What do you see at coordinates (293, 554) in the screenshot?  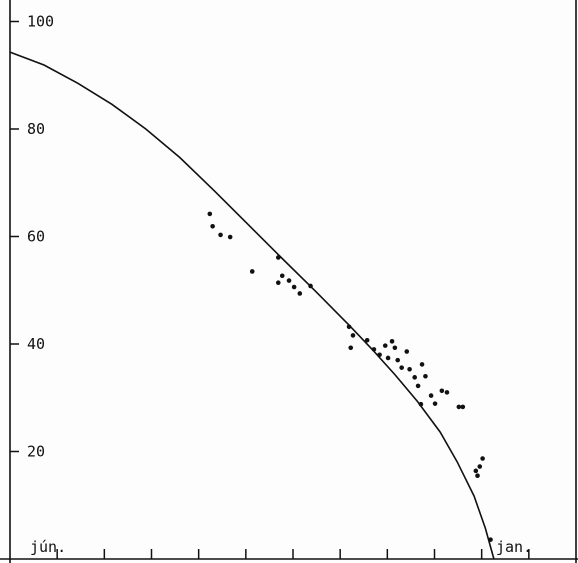 I see `x-axis-ticks` at bounding box center [293, 554].